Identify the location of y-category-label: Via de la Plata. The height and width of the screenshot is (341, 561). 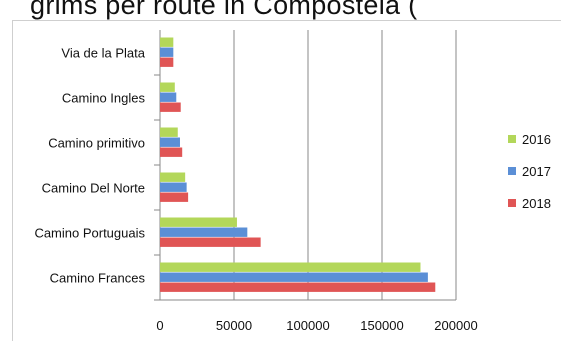
(103, 53).